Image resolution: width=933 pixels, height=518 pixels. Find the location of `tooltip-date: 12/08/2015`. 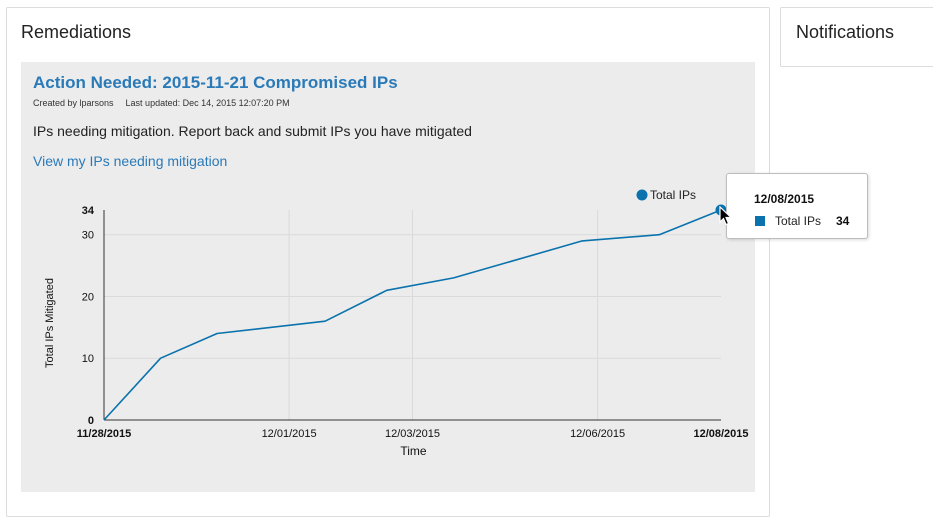

tooltip-date: 12/08/2015 is located at coordinates (784, 199).